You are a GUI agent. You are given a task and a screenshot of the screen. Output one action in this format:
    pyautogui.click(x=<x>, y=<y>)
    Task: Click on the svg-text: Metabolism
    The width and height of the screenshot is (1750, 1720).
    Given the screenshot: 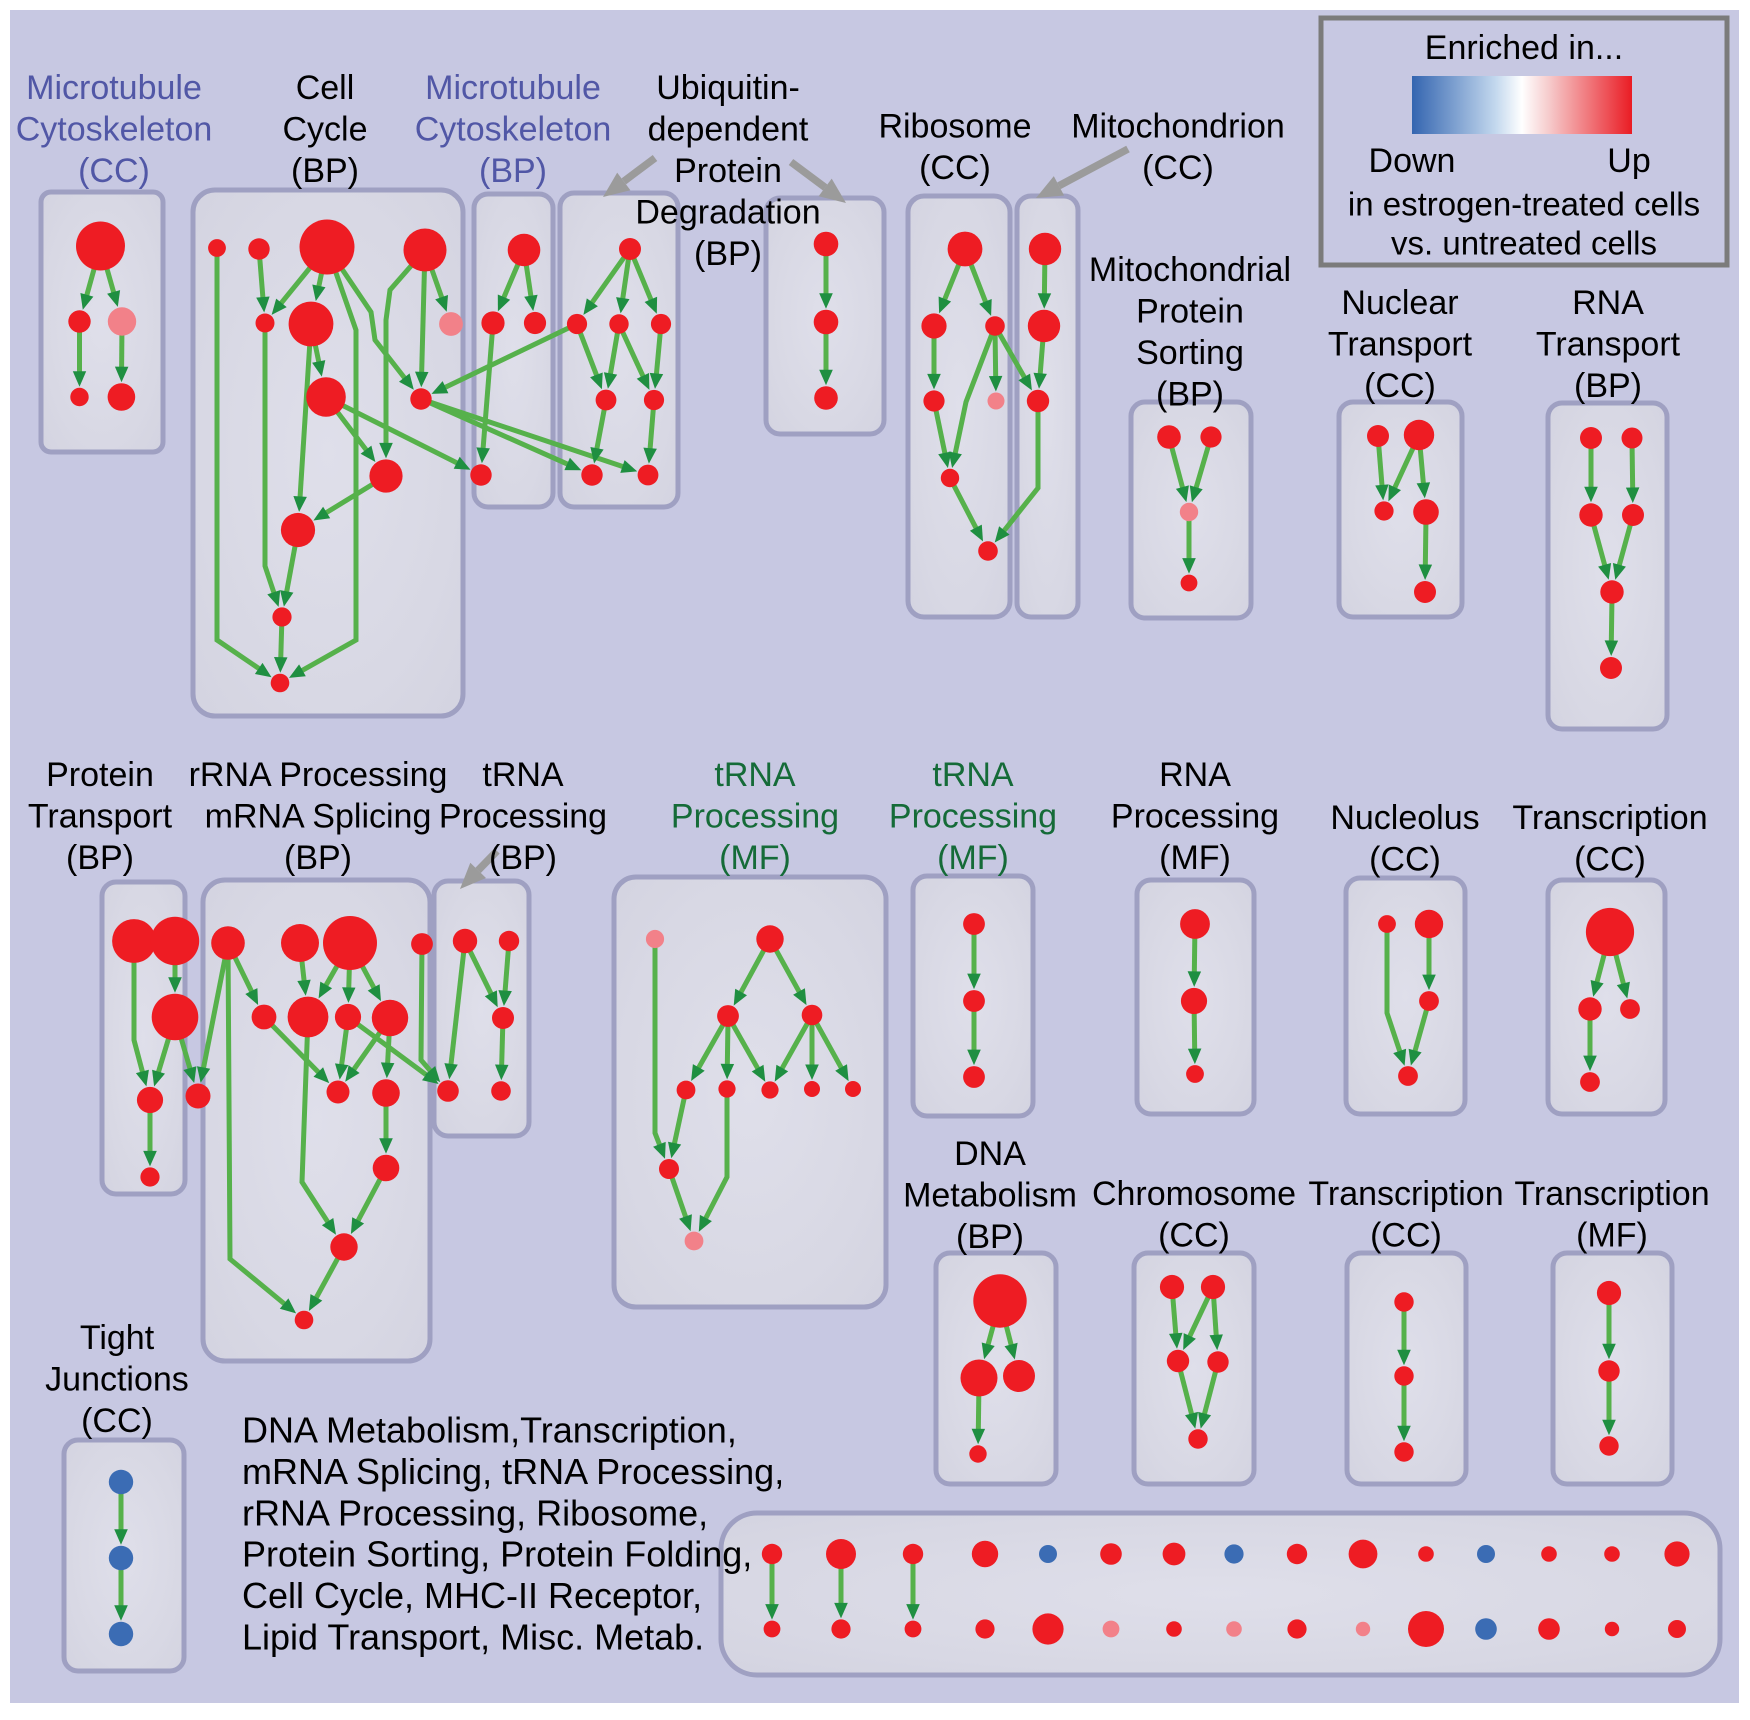 What is the action you would take?
    pyautogui.click(x=990, y=1195)
    